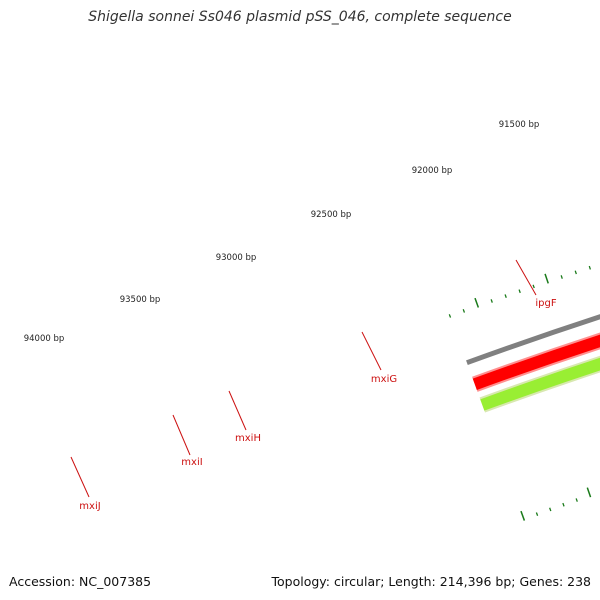  What do you see at coordinates (533, 340) in the screenshot?
I see `plasmid-backbone` at bounding box center [533, 340].